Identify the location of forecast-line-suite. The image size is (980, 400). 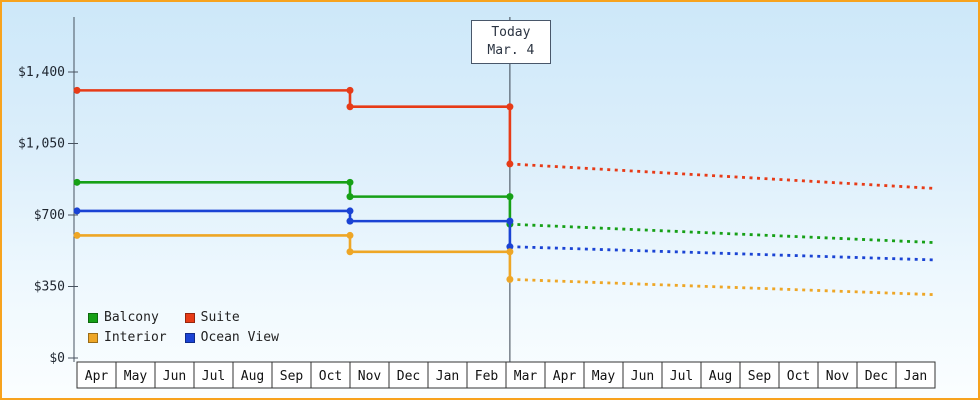
(722, 176).